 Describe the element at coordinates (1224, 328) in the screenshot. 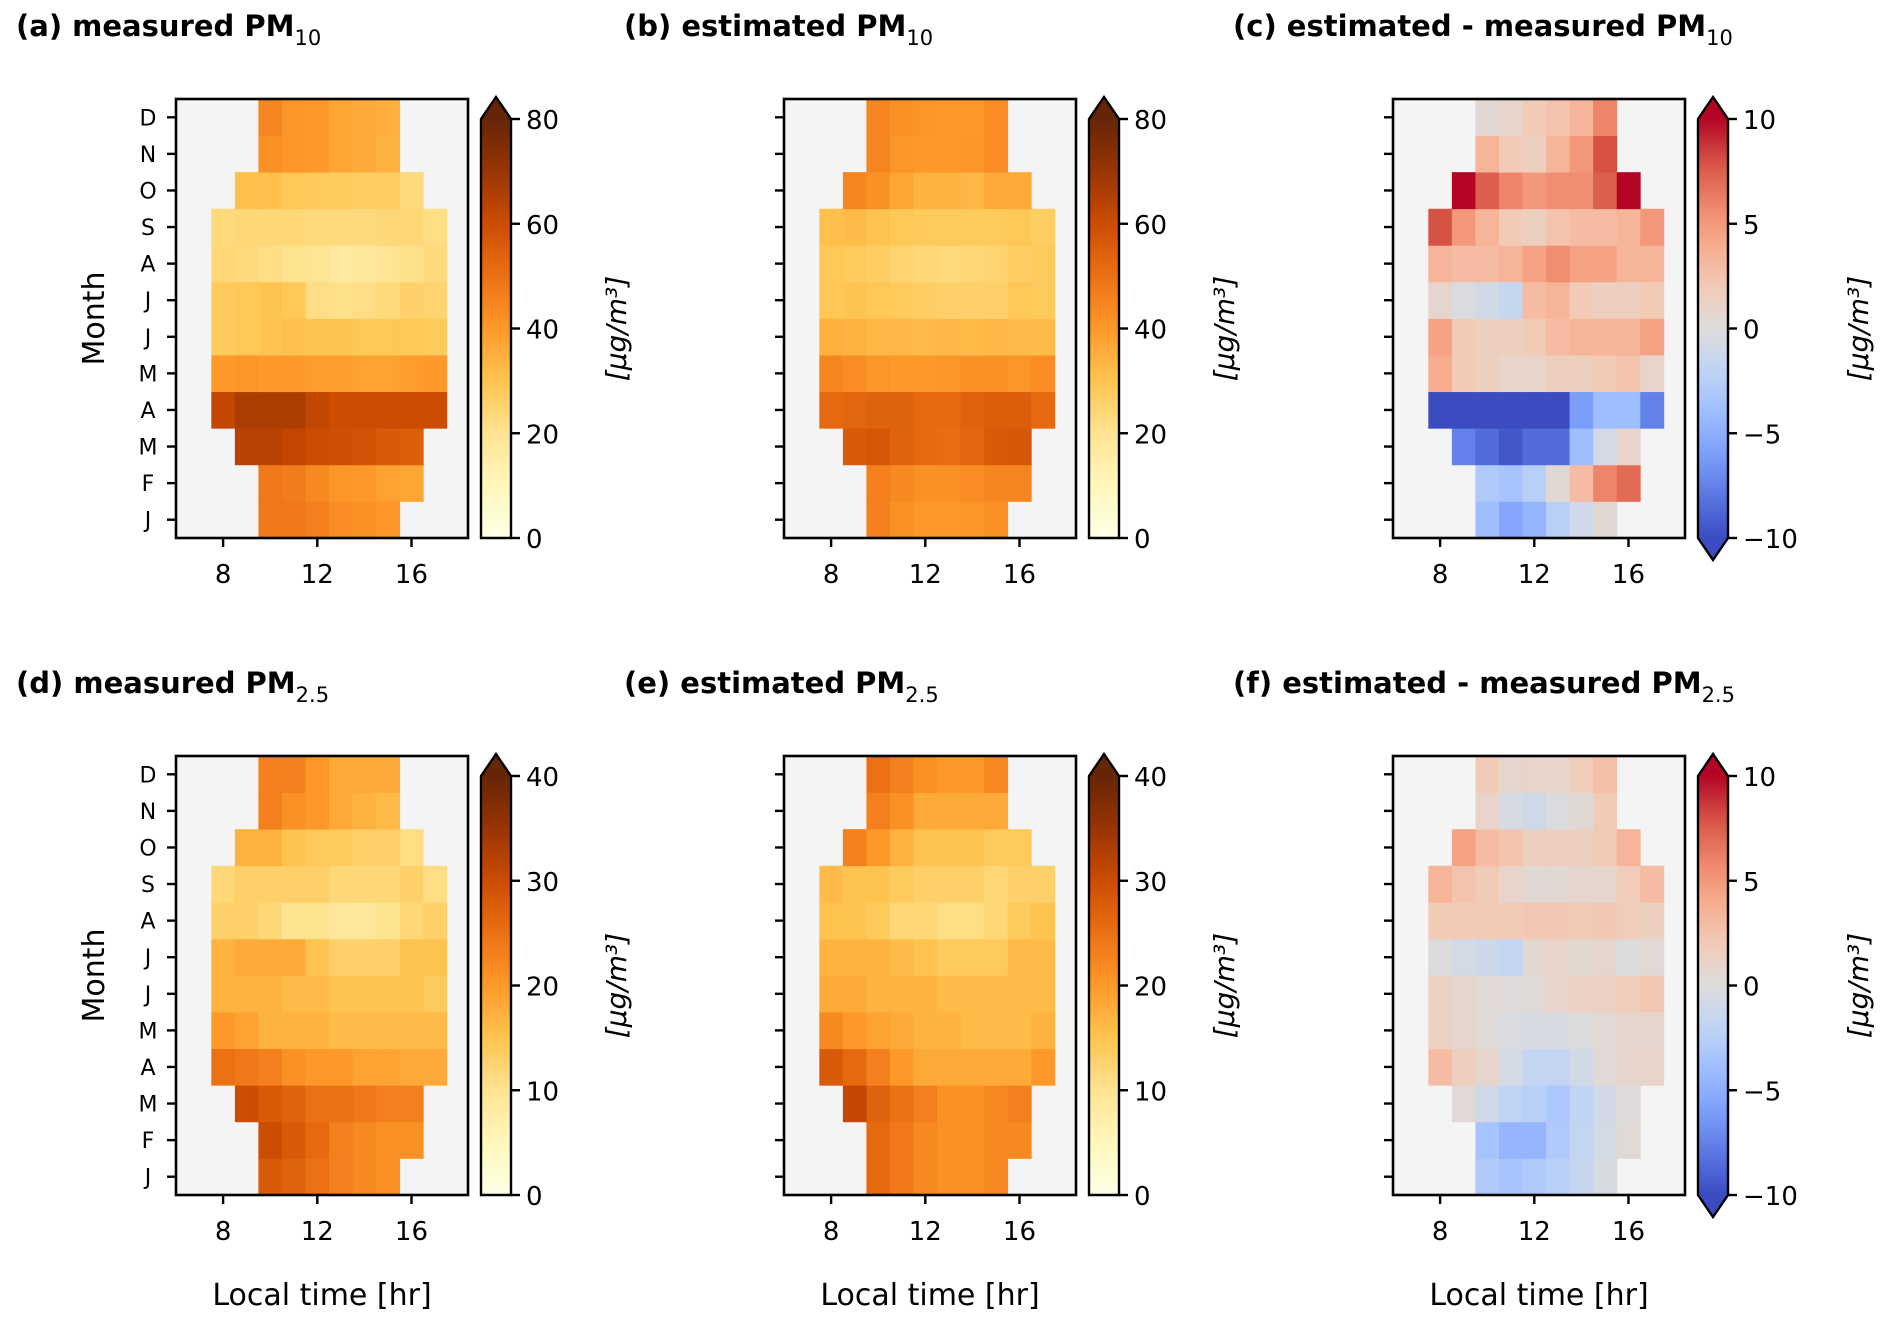

I see `colorbar-label: [μg/m³]` at that location.